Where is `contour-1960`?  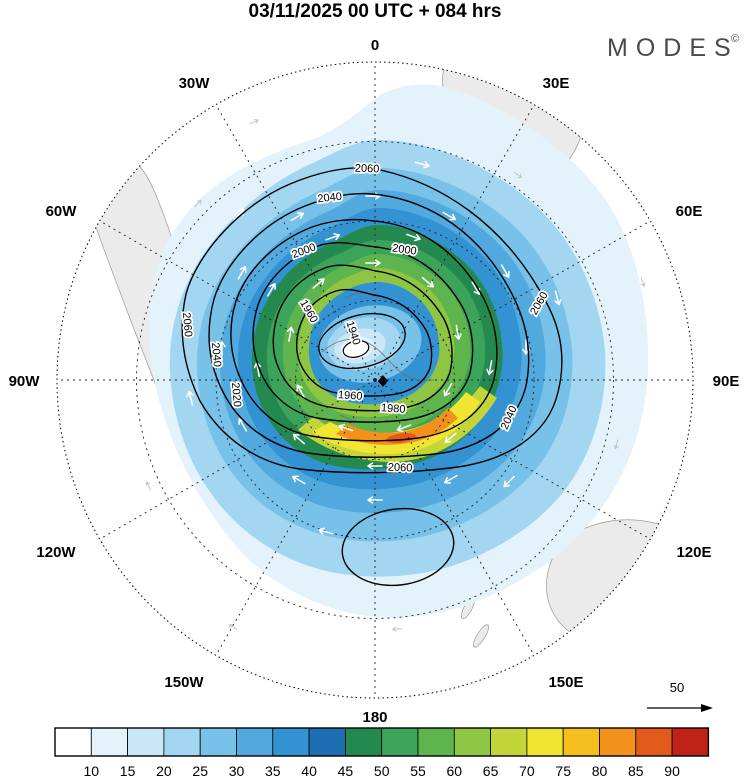
contour-1960 is located at coordinates (364, 342).